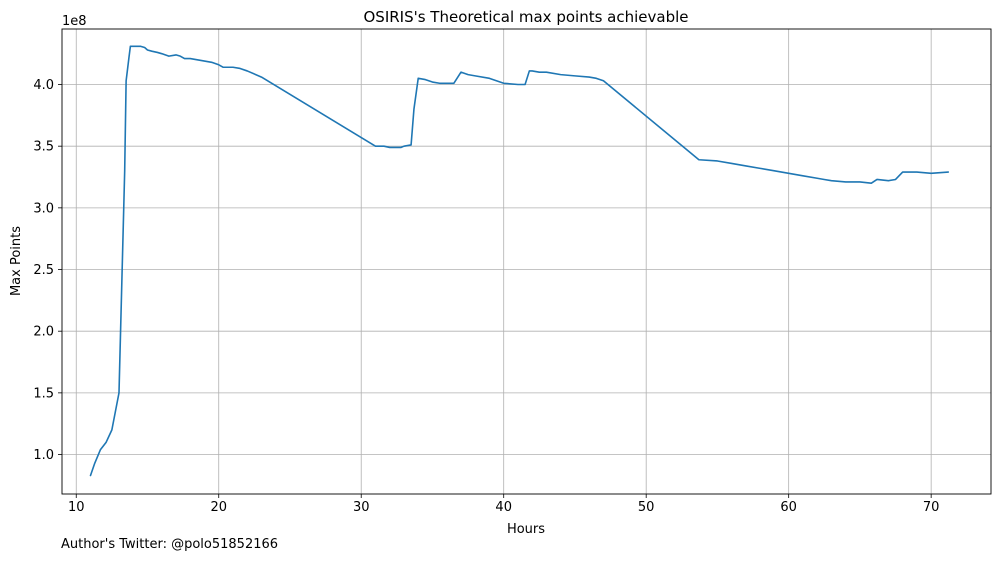 This screenshot has height=562, width=1001. Describe the element at coordinates (170, 544) in the screenshot. I see `author-credit: Author's Twitter: @polo51852166` at that location.